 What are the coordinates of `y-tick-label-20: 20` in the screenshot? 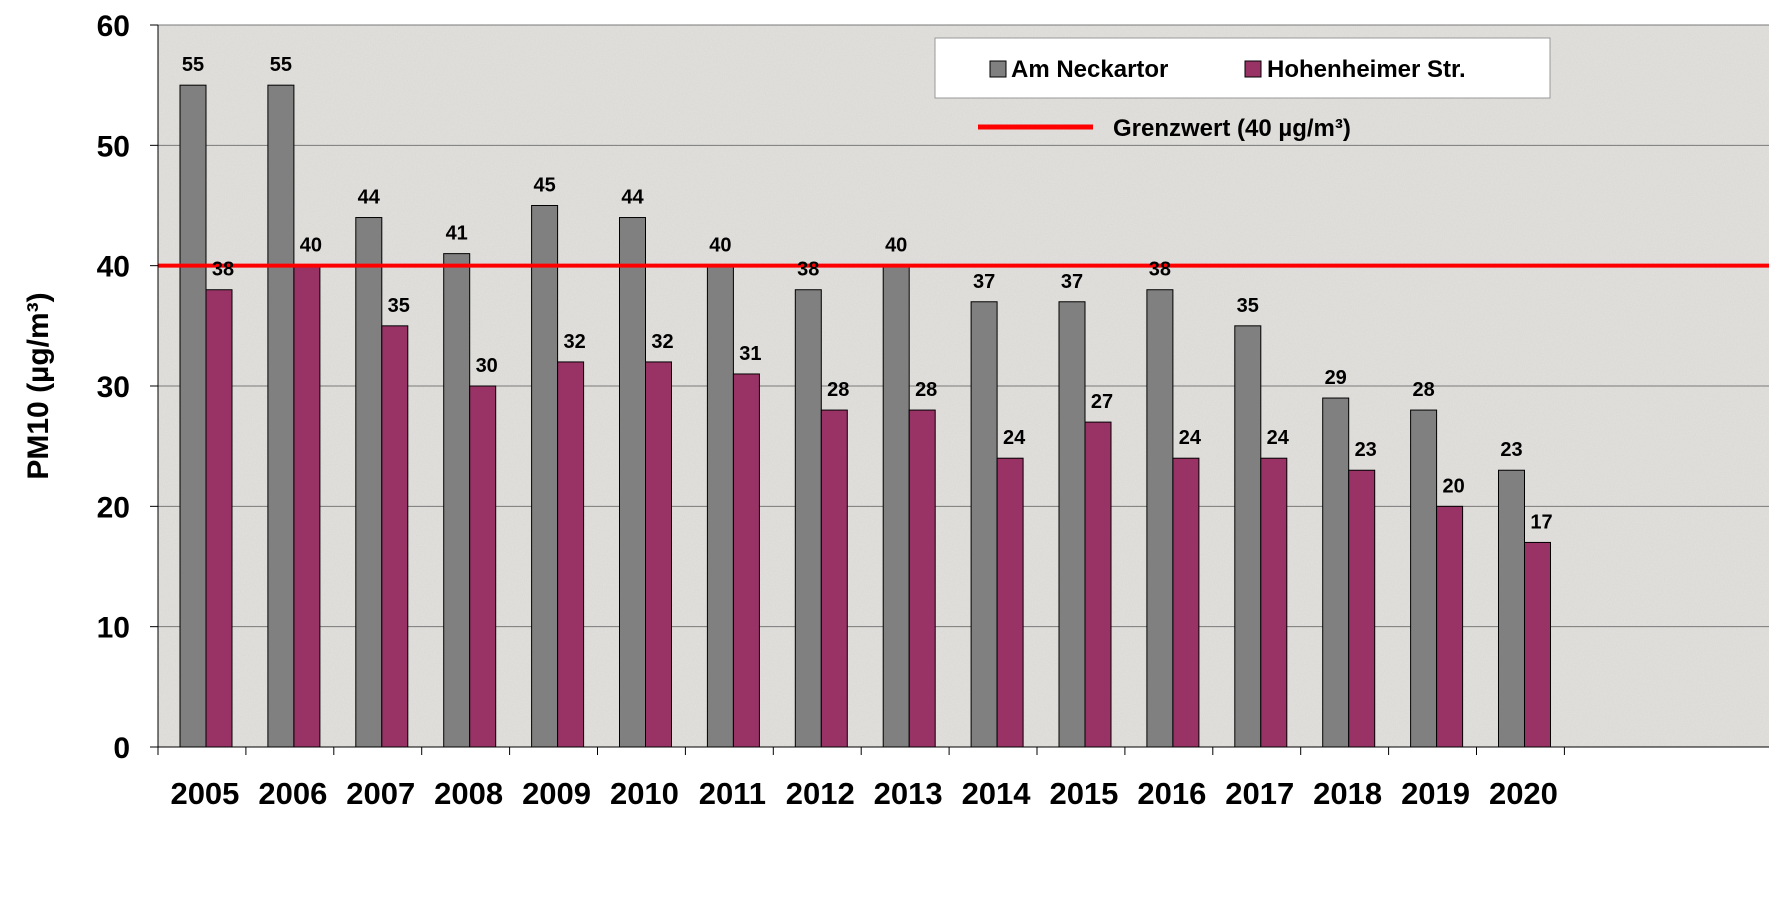 It's located at (113, 507).